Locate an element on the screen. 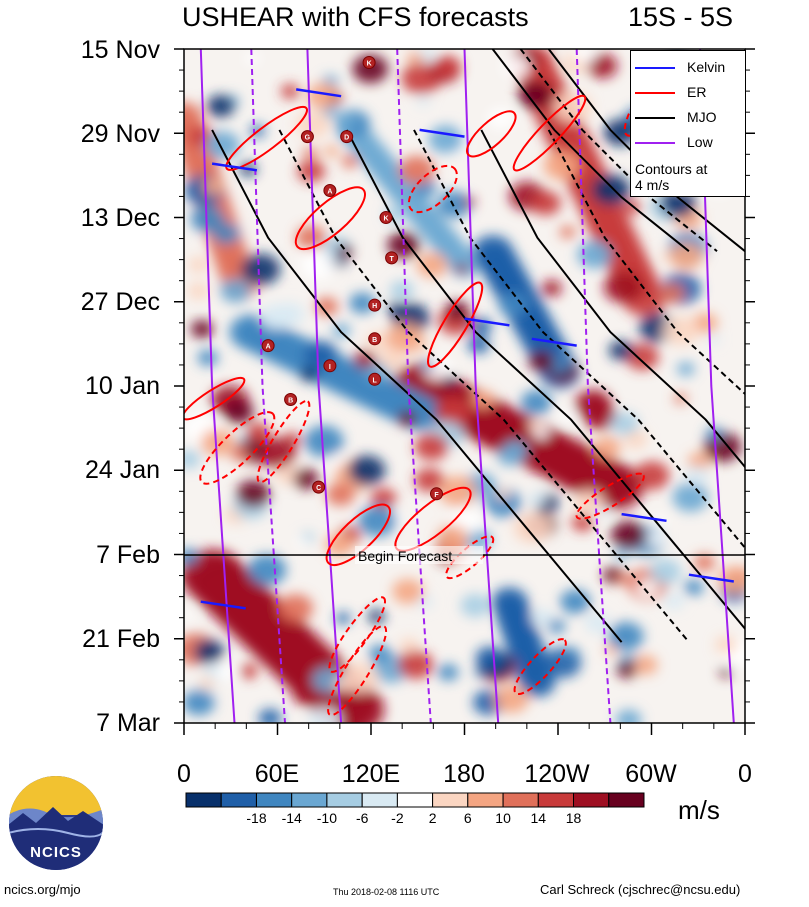  legend-label: ER is located at coordinates (697, 92).